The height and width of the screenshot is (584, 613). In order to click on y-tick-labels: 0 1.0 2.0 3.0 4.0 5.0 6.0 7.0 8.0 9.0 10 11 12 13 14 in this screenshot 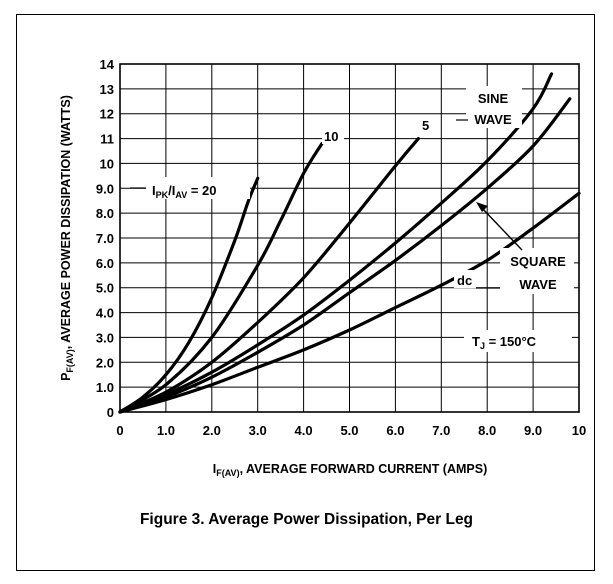, I will do `click(105, 238)`.